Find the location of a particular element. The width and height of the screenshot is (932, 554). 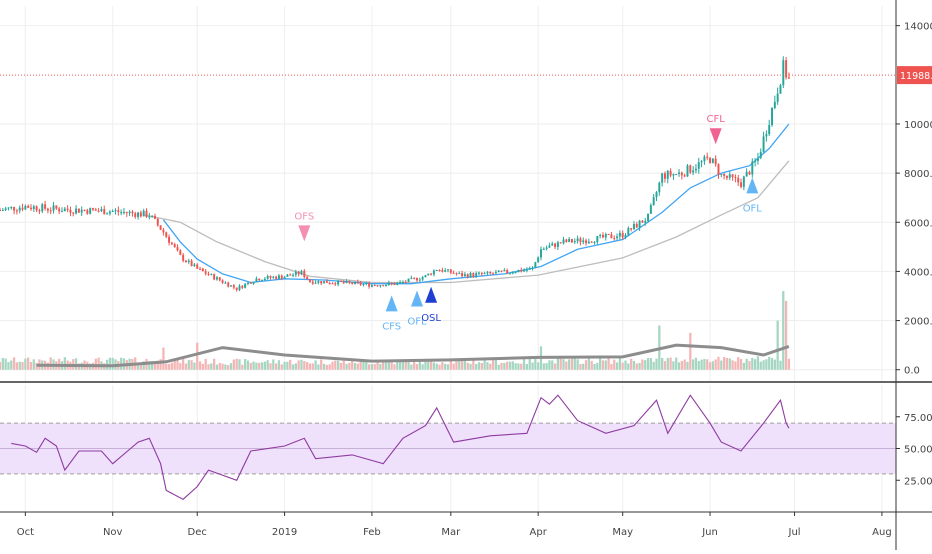

price-tick-label: 2000.0 is located at coordinates (918, 322).